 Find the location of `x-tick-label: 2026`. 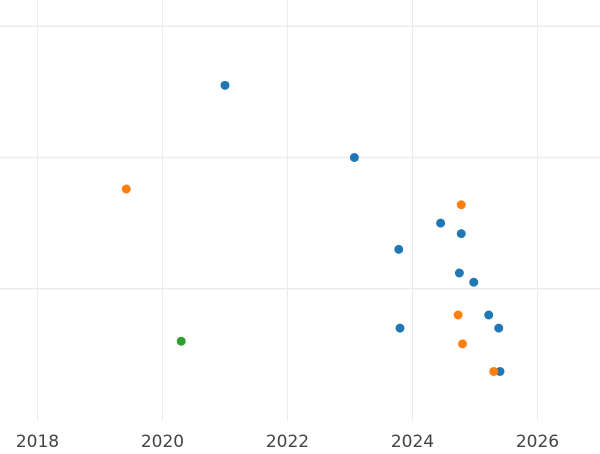

x-tick-label: 2026 is located at coordinates (537, 441).